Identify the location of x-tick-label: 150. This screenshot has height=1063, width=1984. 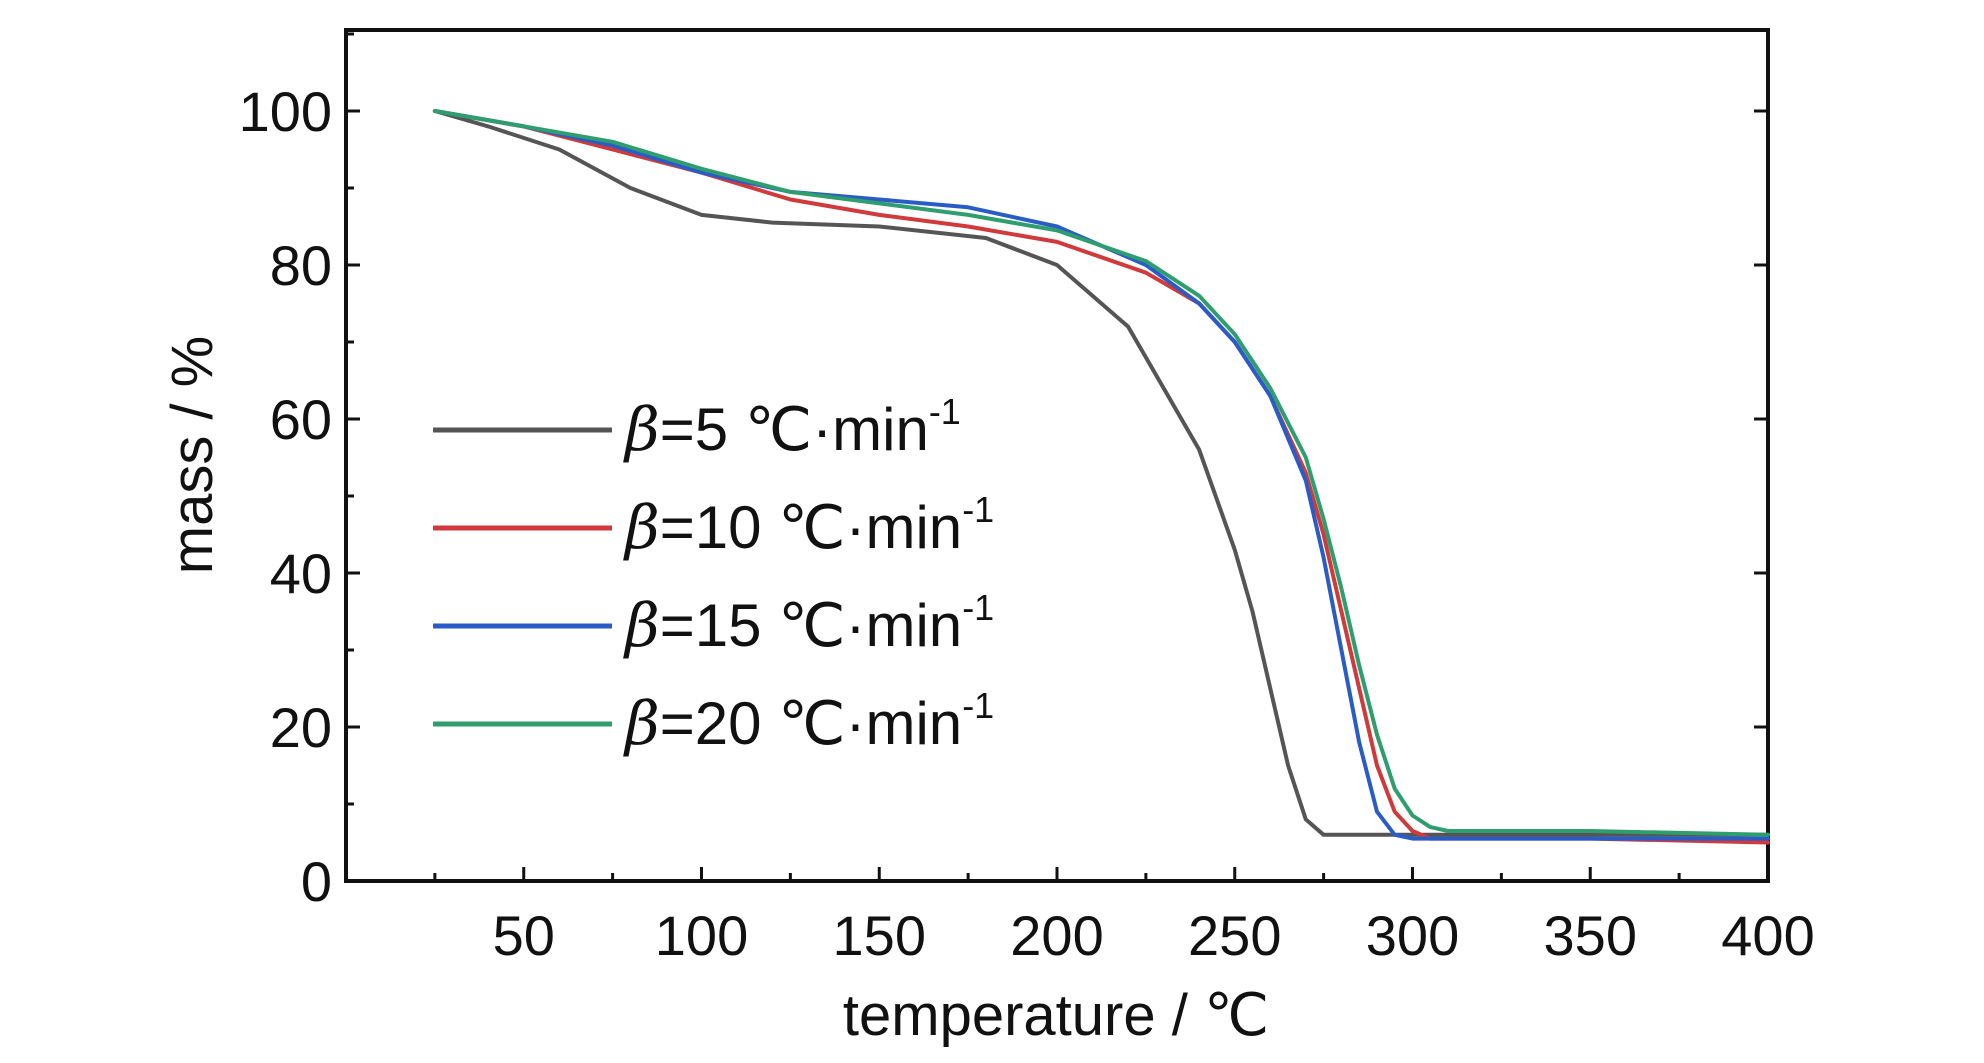
(879, 935).